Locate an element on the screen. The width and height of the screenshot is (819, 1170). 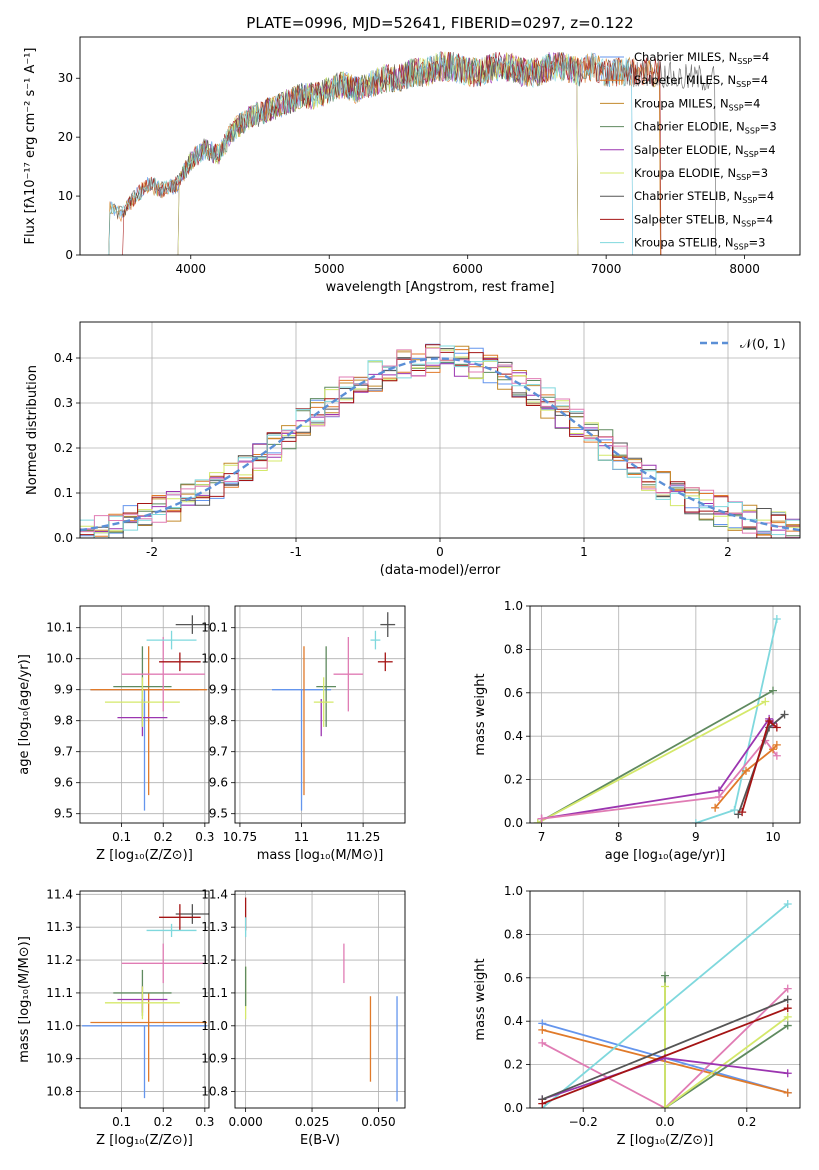
legend-entry-1: Salpeter MILES, NSSP=4 is located at coordinates (701, 81).